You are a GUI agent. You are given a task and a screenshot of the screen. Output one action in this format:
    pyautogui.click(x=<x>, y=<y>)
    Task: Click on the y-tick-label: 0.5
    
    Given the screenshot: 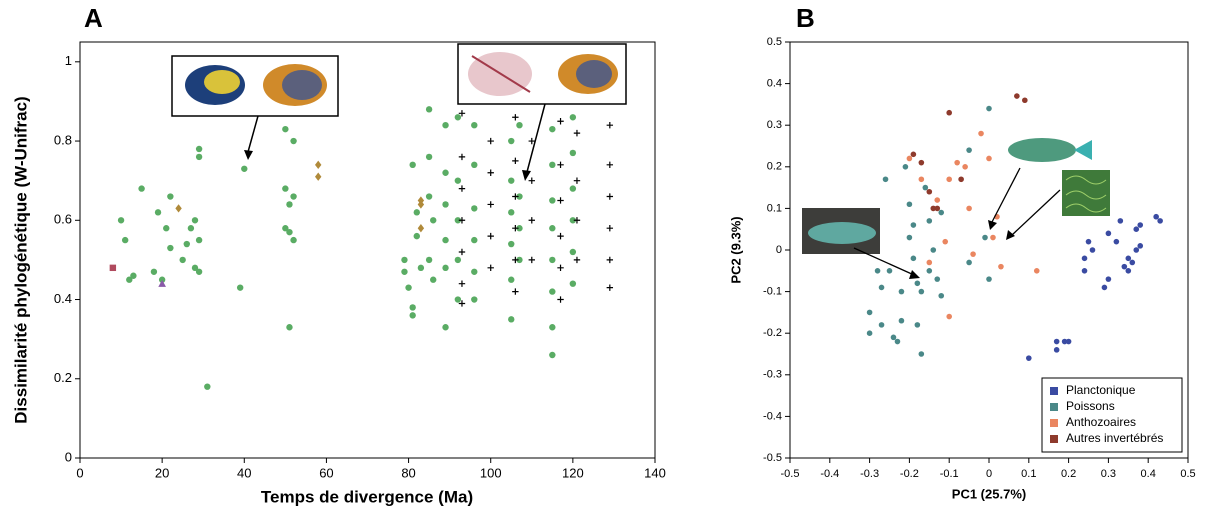 What is the action you would take?
    pyautogui.click(x=774, y=42)
    